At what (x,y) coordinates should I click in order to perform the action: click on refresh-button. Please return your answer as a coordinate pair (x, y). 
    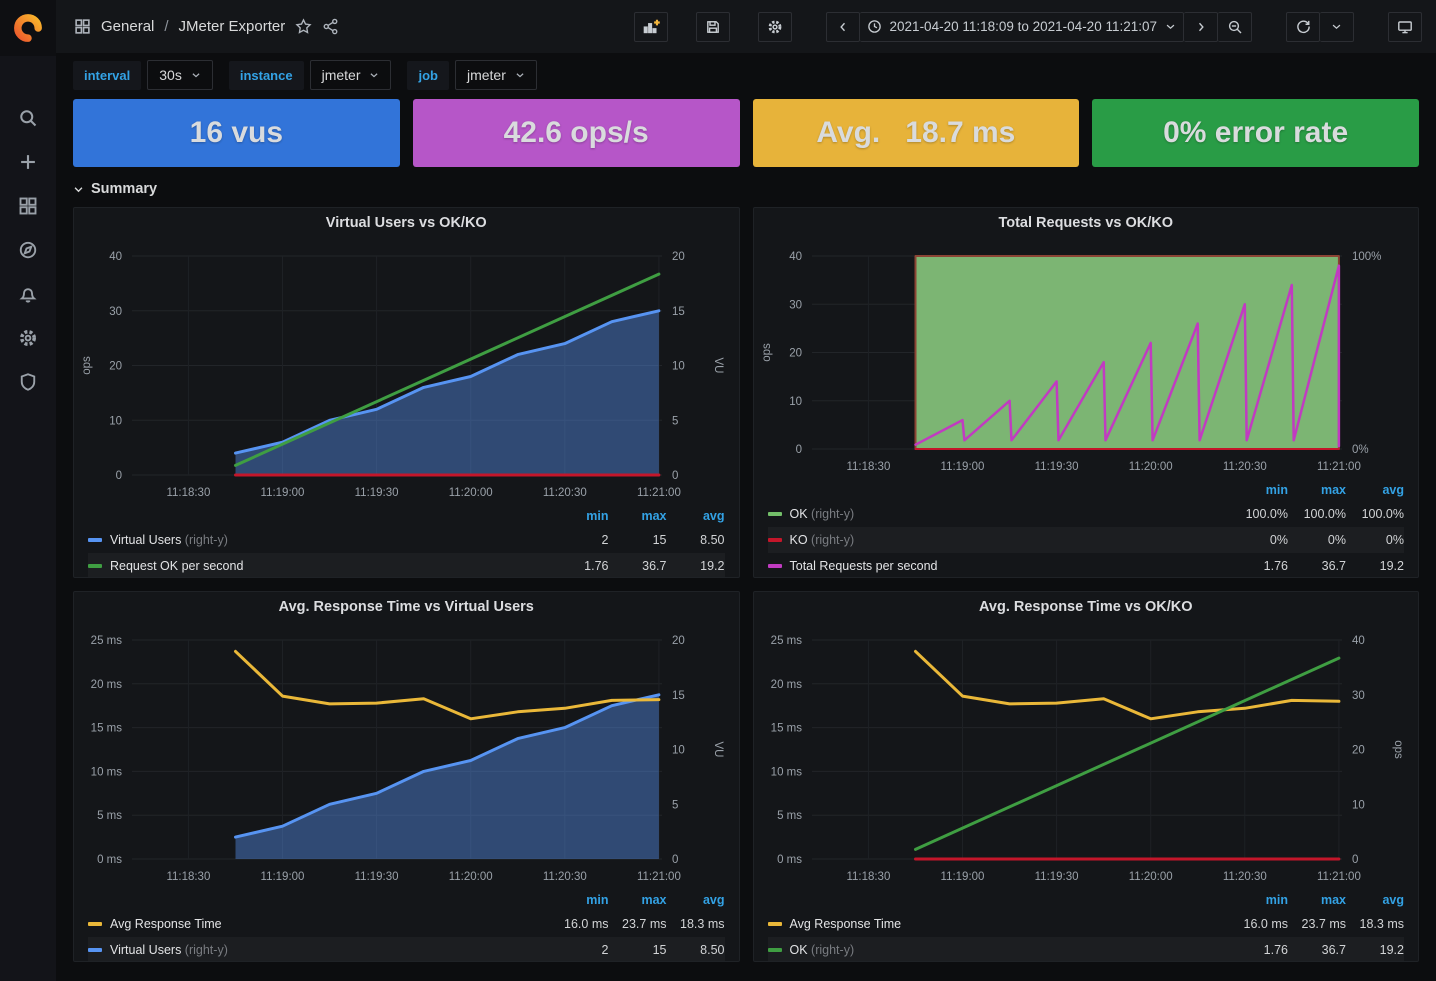
    Looking at the image, I should click on (1303, 26).